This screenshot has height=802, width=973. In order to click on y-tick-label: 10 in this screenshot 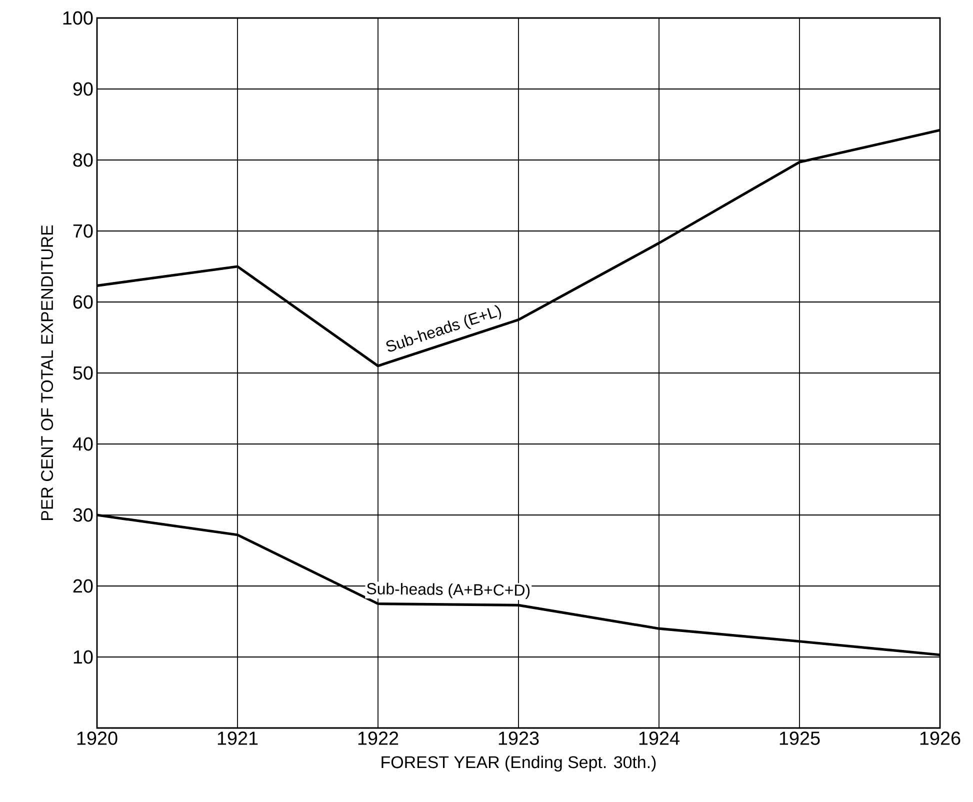, I will do `click(83, 657)`.